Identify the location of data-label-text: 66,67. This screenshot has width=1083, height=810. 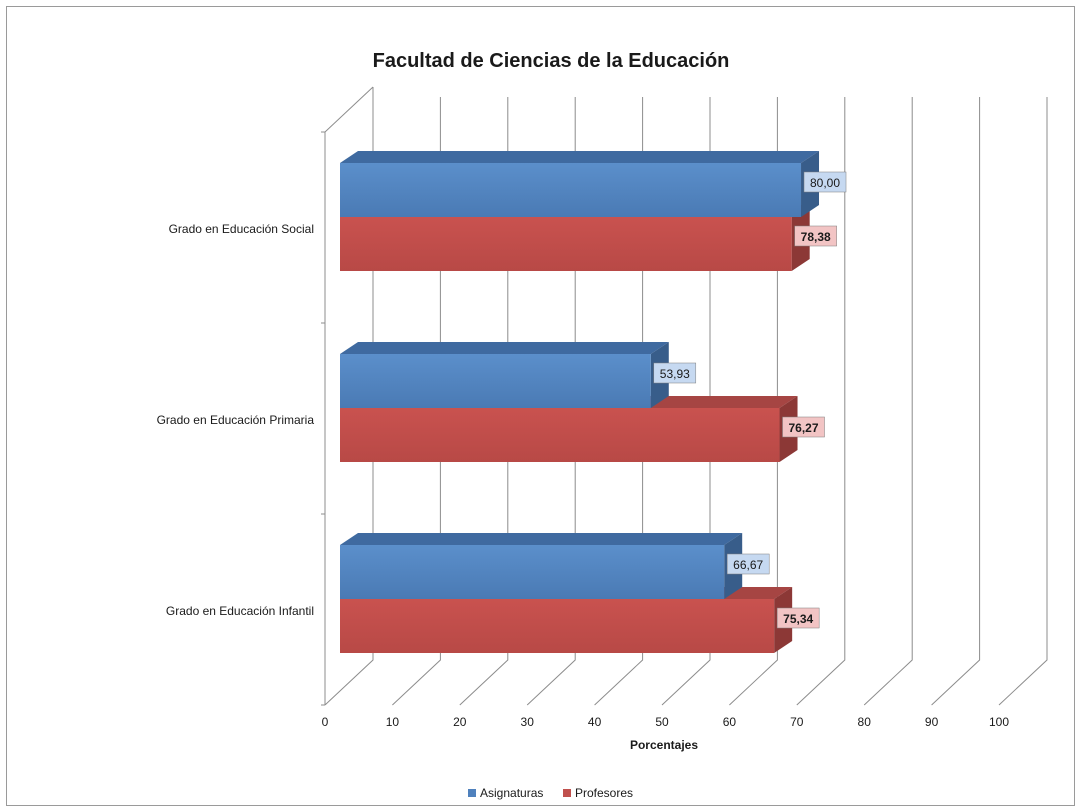
(748, 565).